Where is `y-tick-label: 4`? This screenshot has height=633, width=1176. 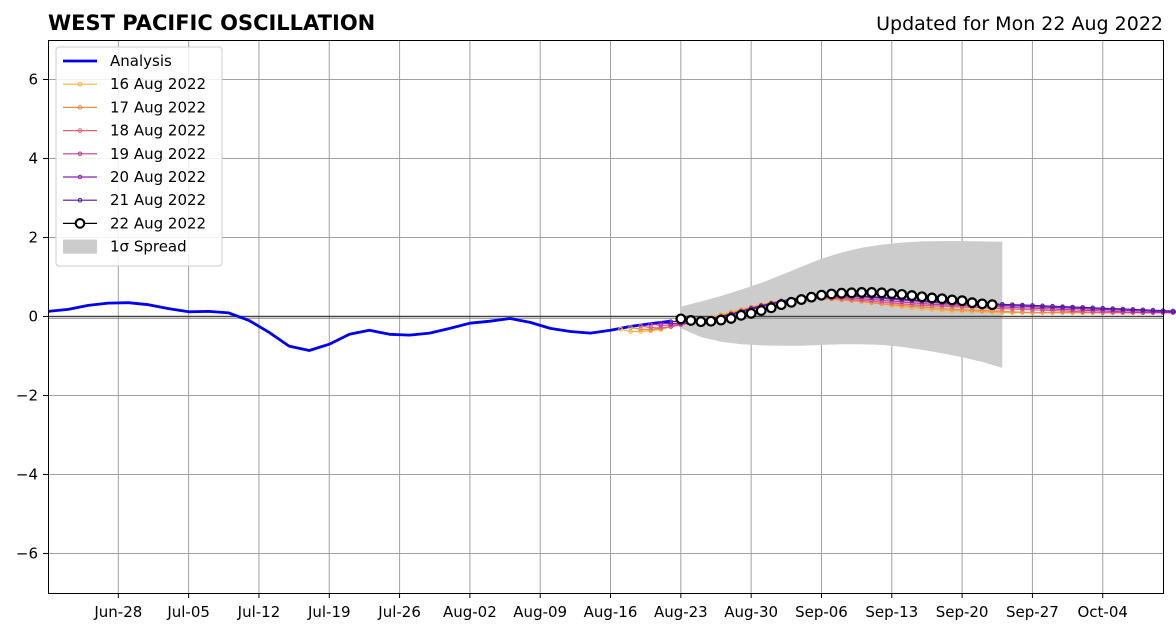 y-tick-label: 4 is located at coordinates (33, 159).